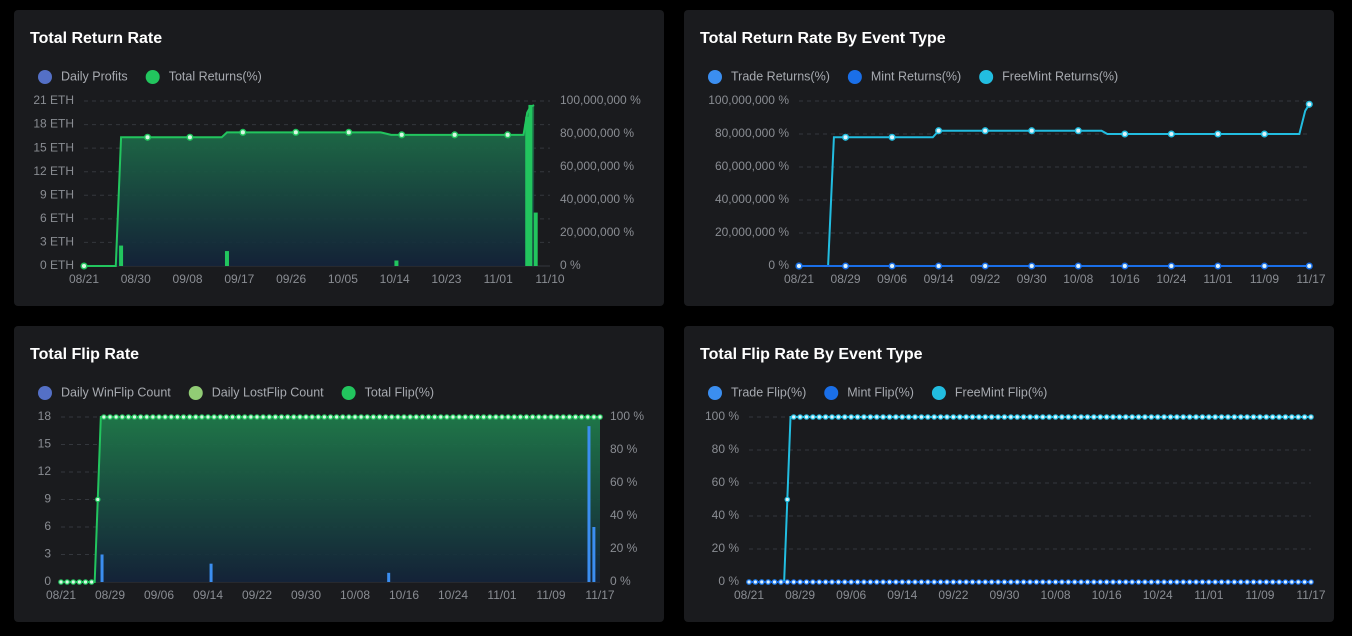 The width and height of the screenshot is (1352, 636). What do you see at coordinates (57, 242) in the screenshot?
I see `y-axis-tick-label: 3 ETH` at bounding box center [57, 242].